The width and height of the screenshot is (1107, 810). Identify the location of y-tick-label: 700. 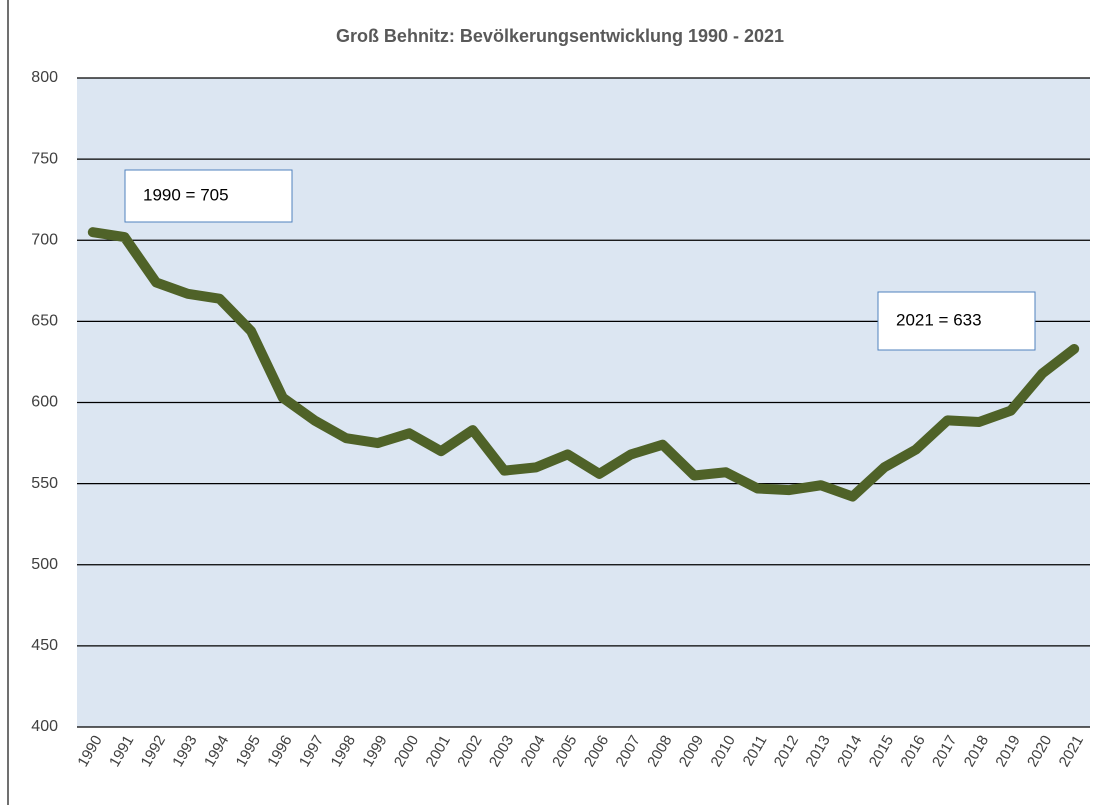
(44, 239).